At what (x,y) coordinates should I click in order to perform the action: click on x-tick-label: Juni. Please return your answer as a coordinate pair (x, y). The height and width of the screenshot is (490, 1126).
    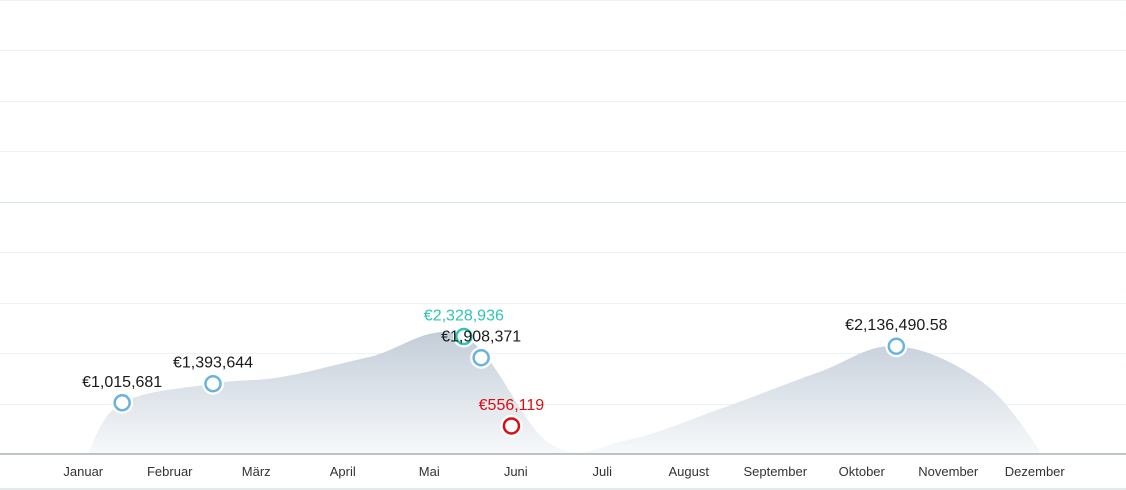
    Looking at the image, I should click on (516, 471).